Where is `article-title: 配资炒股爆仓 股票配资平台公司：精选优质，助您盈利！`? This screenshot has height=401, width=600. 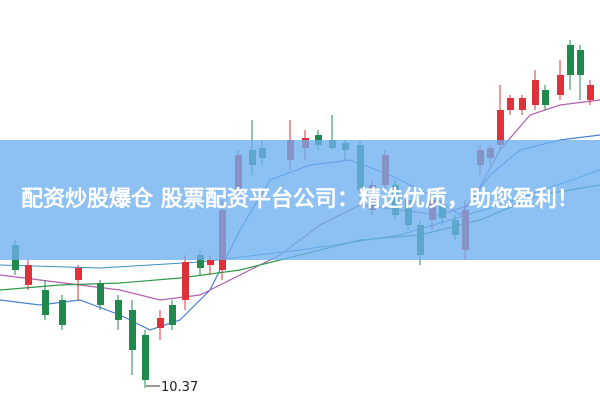 article-title: 配资炒股爆仓 股票配资平台公司：精选优质，助您盈利！ is located at coordinates (300, 199).